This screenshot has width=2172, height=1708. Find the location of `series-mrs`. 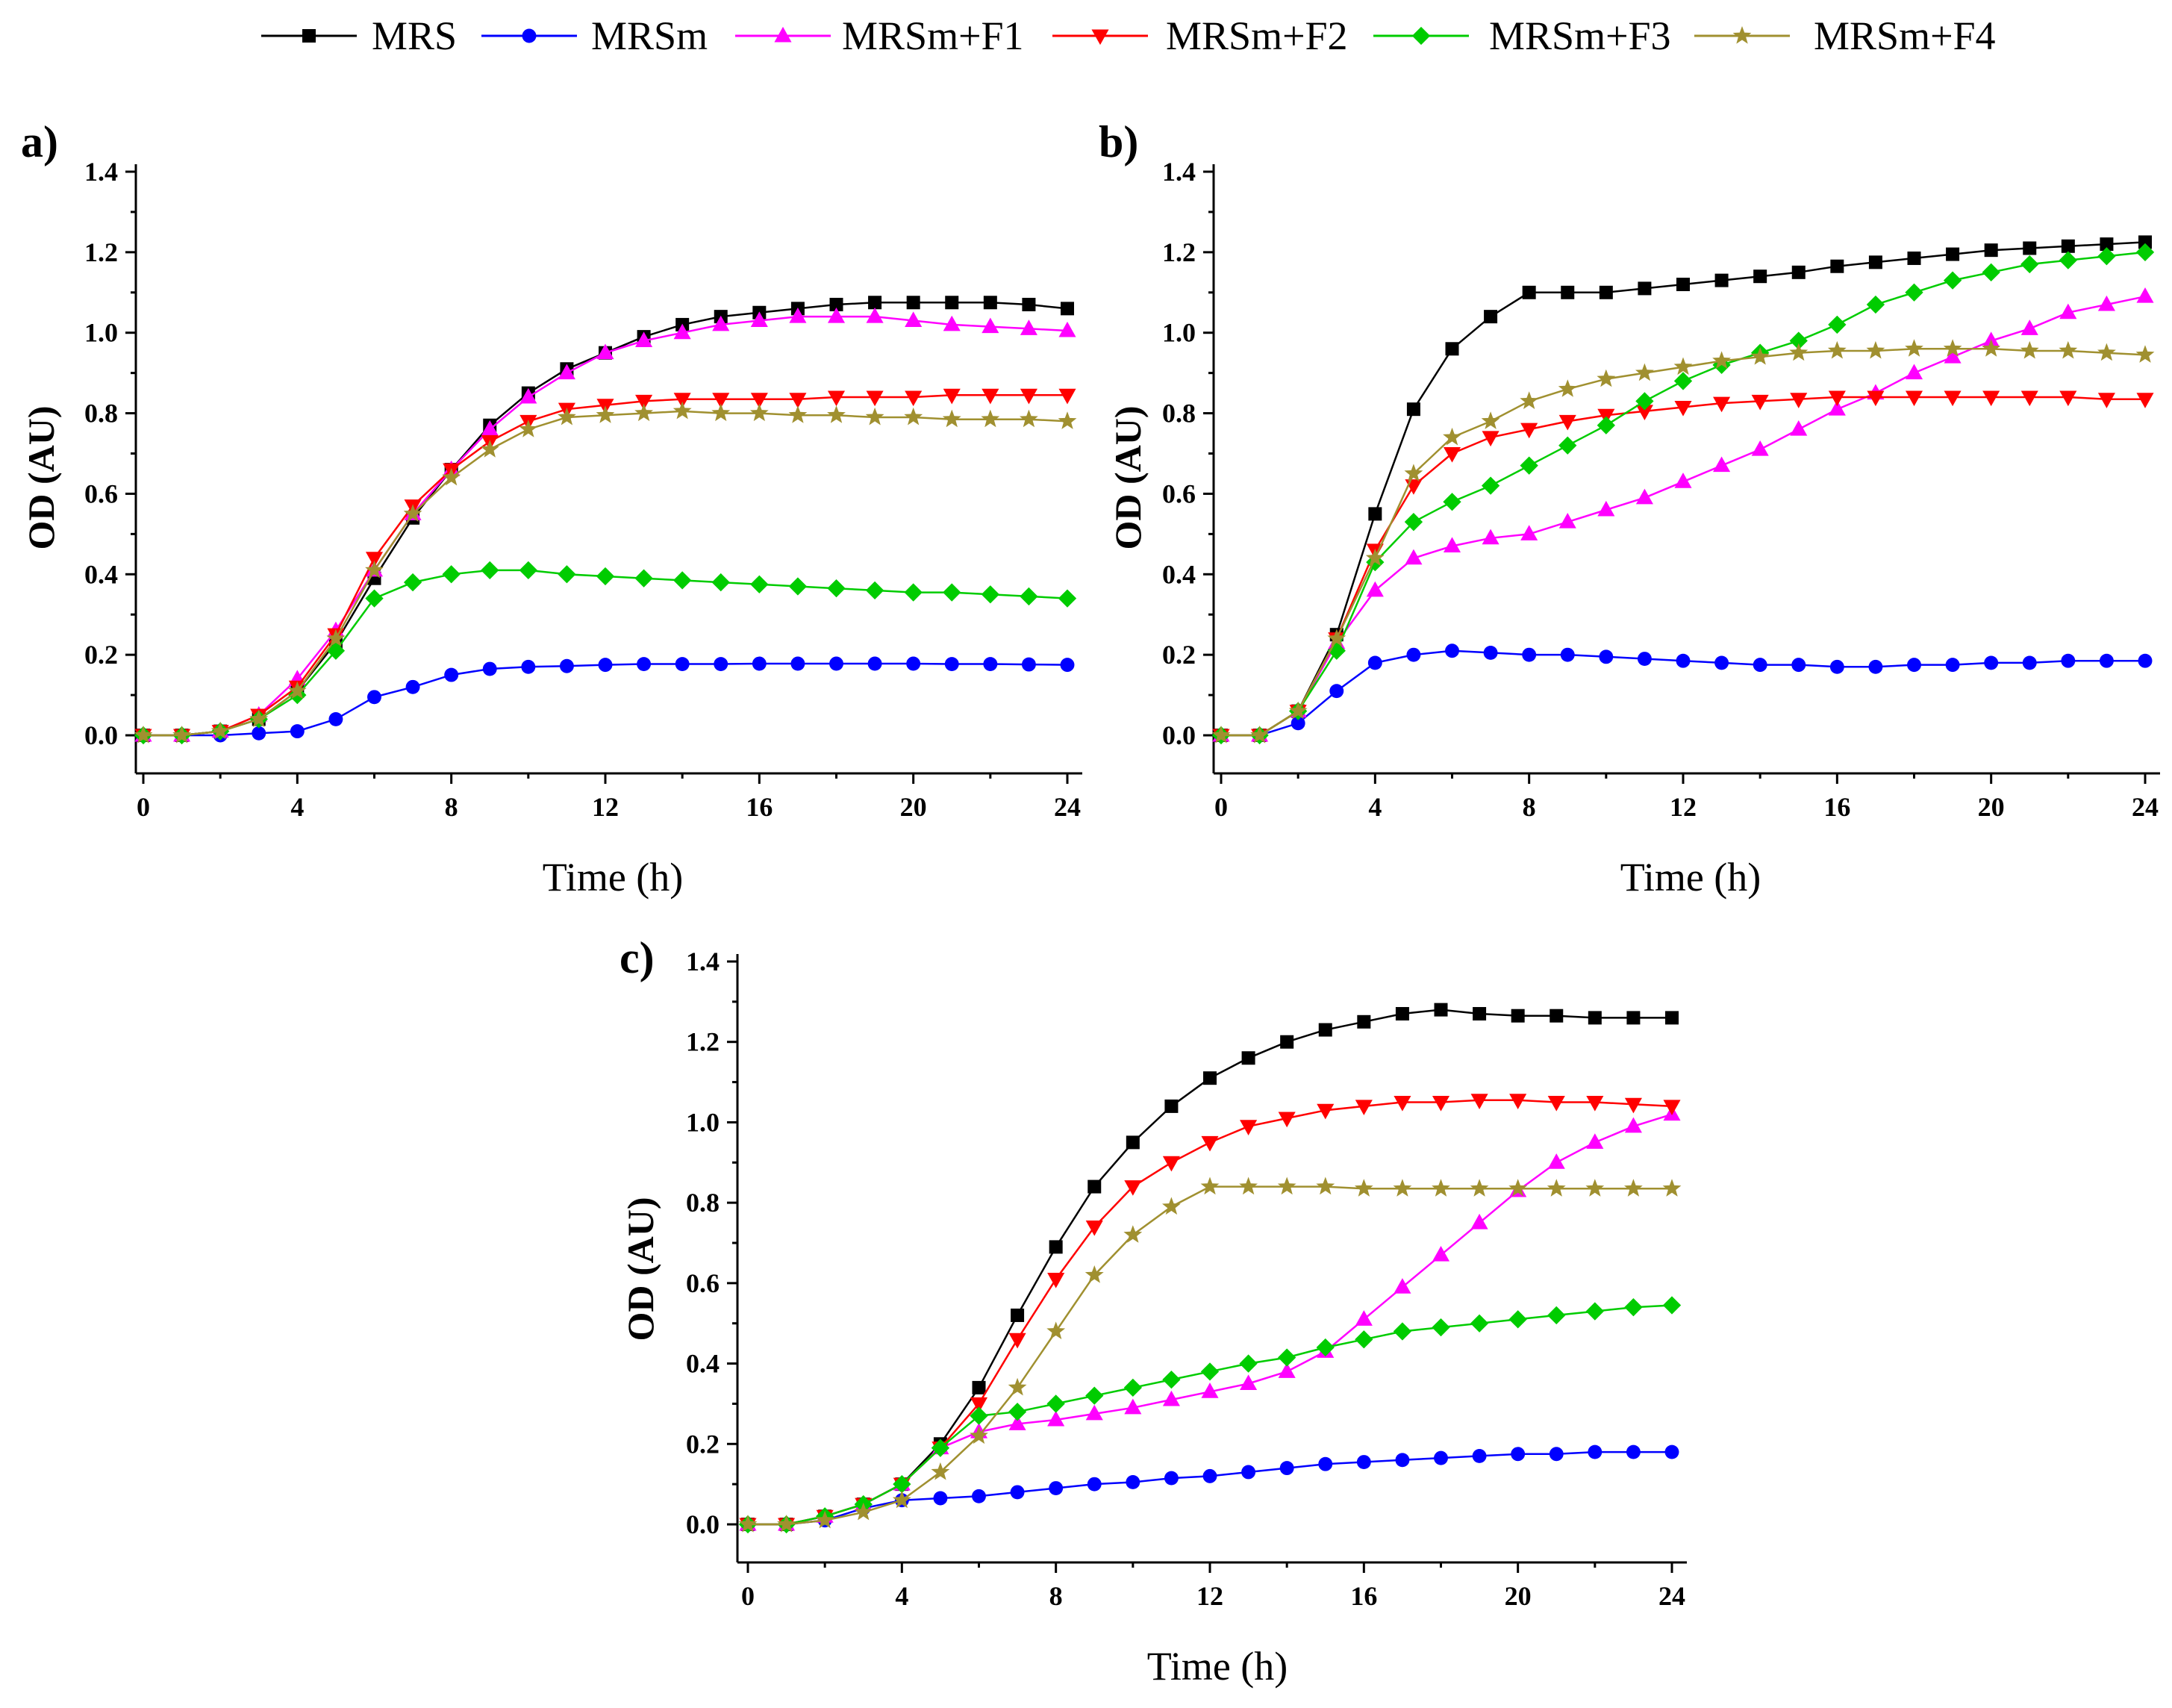

series-mrs is located at coordinates (605, 519).